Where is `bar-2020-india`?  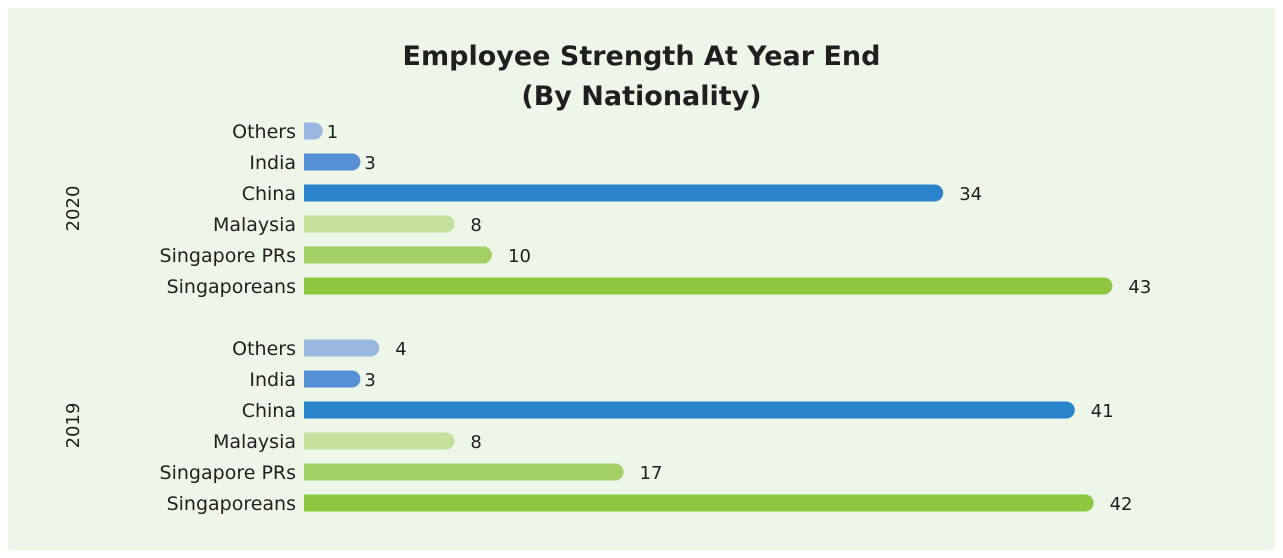 bar-2020-india is located at coordinates (332, 162).